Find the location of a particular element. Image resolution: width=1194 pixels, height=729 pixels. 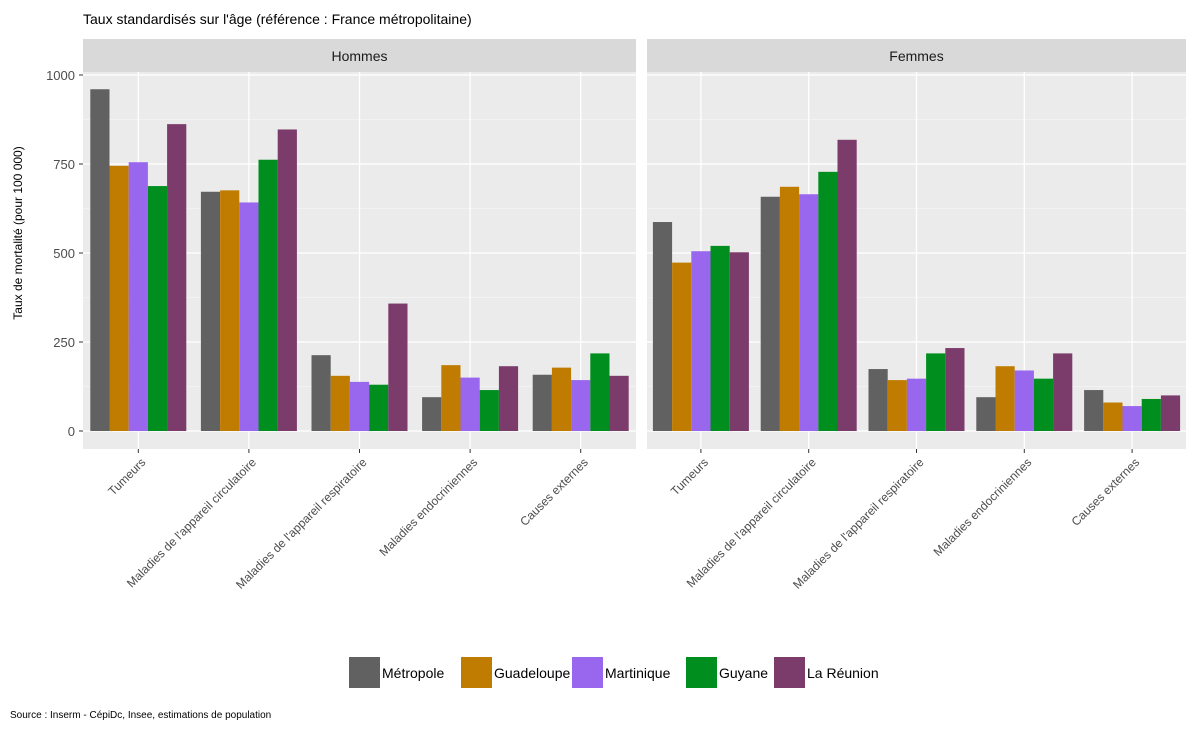

legend-label: Martinique is located at coordinates (638, 673).